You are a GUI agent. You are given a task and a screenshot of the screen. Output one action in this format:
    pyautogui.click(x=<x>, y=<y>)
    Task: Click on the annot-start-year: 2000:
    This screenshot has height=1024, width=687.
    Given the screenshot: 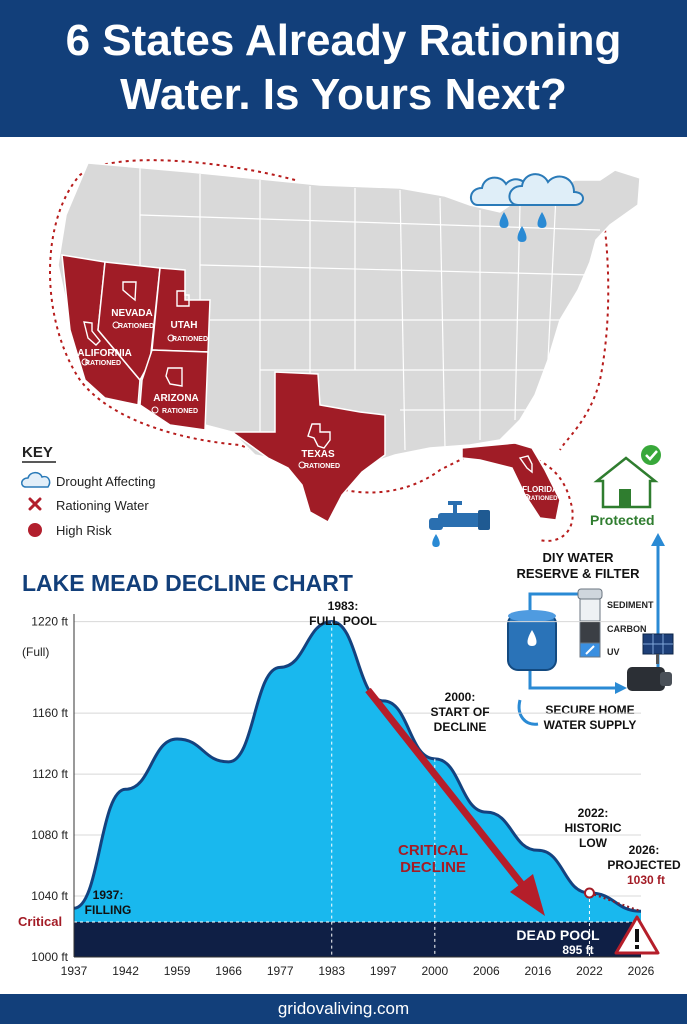 What is the action you would take?
    pyautogui.click(x=460, y=697)
    